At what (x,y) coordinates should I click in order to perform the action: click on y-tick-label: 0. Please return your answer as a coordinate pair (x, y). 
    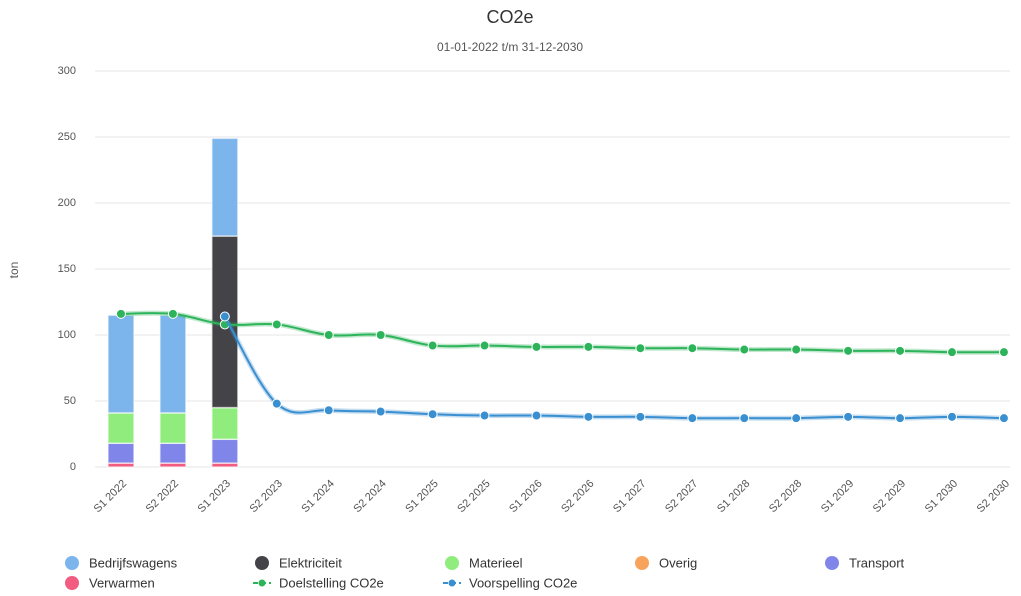
    Looking at the image, I should click on (73, 467).